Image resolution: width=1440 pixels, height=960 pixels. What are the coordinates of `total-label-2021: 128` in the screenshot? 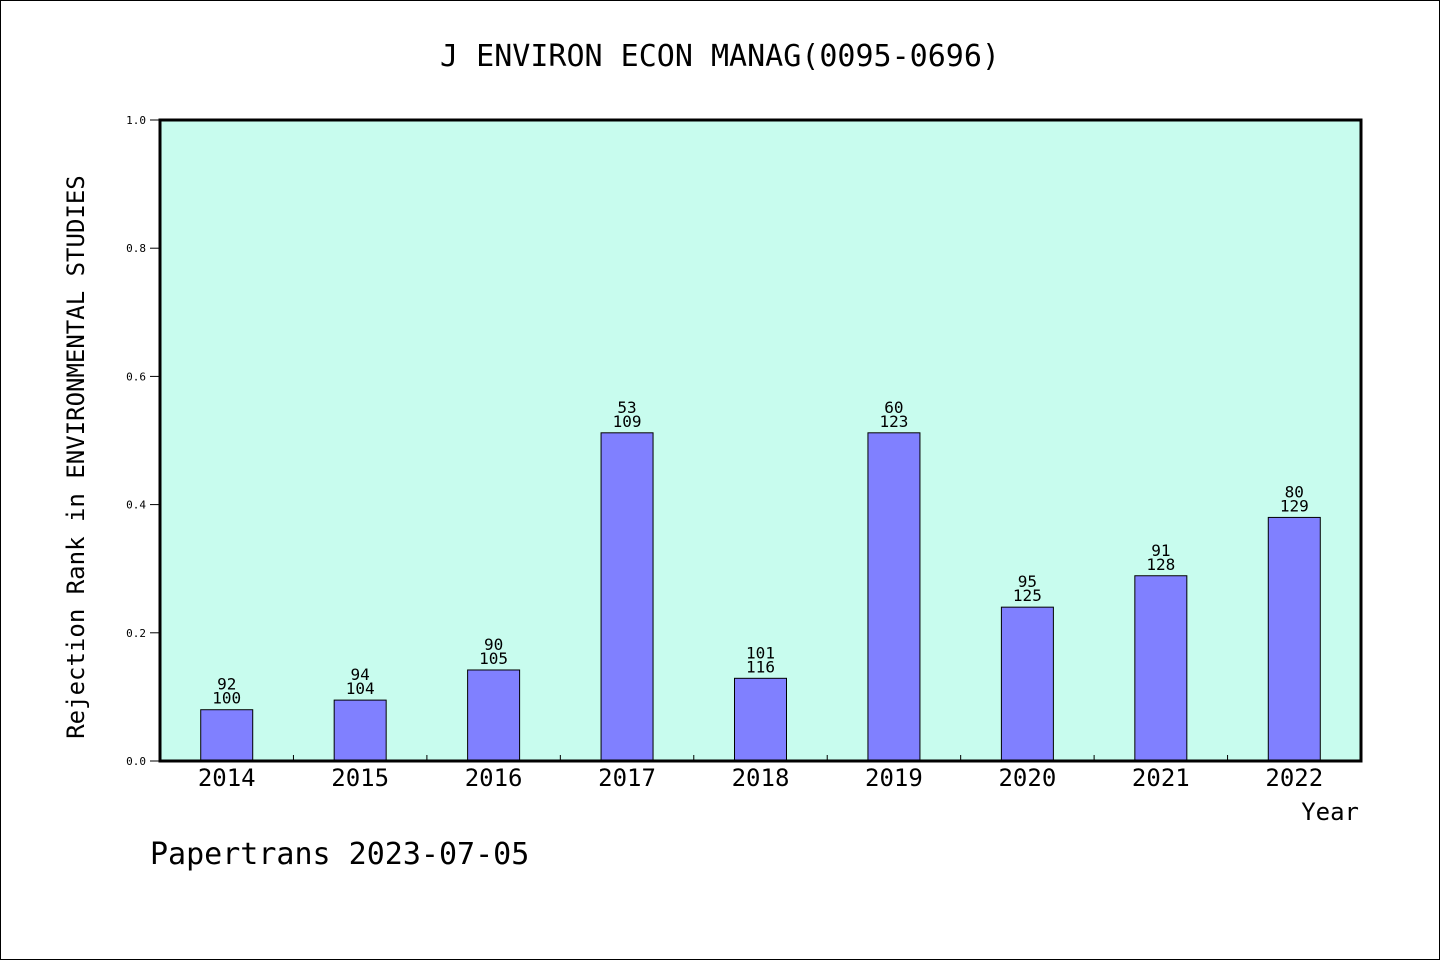 It's located at (1160, 564).